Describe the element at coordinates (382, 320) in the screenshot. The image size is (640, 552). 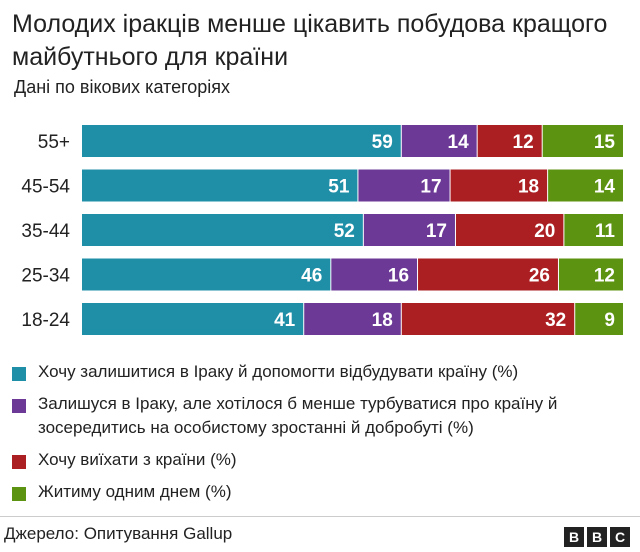
I see `data-label-18-24-series-2: 18` at that location.